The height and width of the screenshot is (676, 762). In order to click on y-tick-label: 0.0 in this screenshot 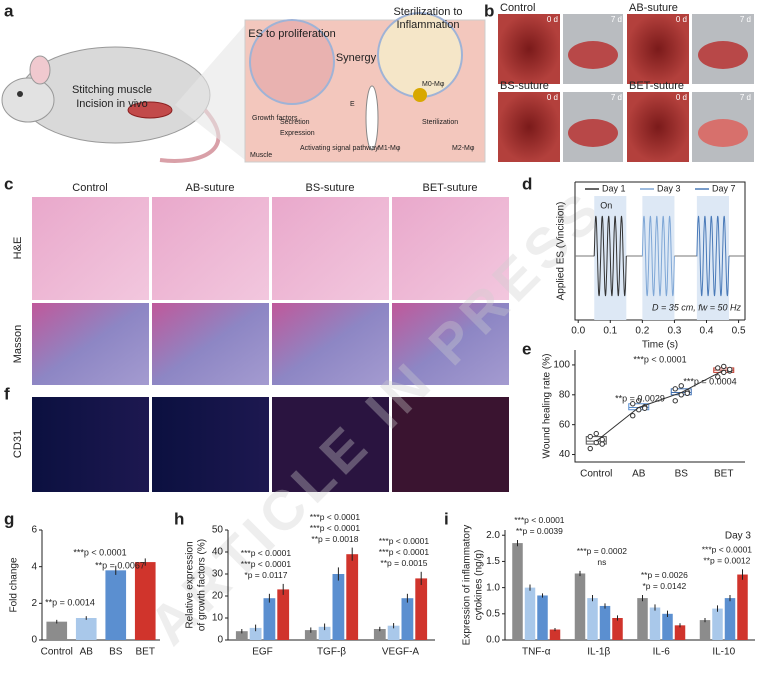, I will do `click(493, 640)`.